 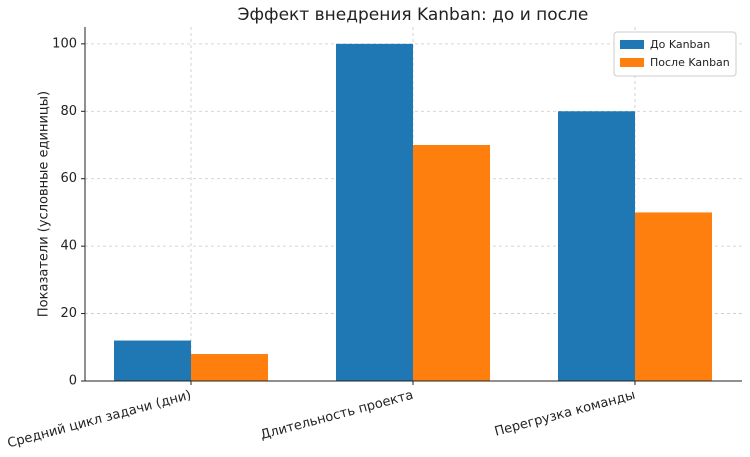 What do you see at coordinates (565, 414) in the screenshot?
I see `x-tick-label: Перегрузка команды` at bounding box center [565, 414].